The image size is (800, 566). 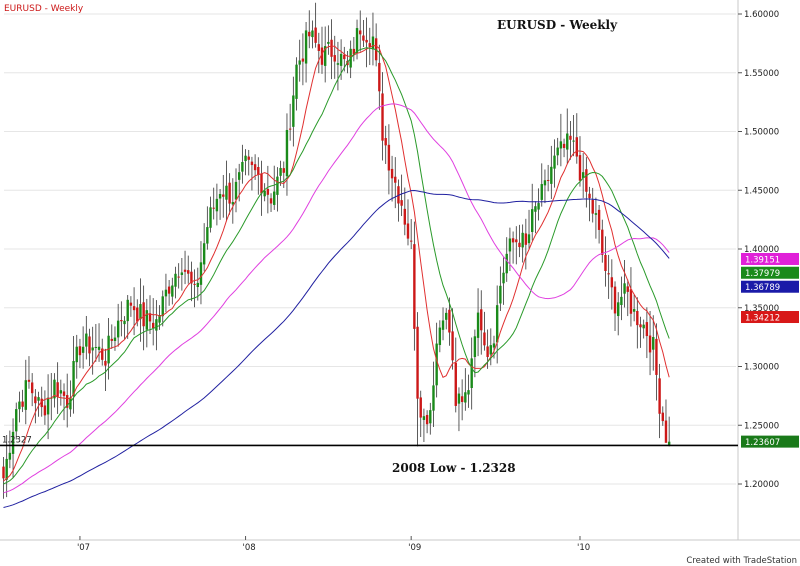 I want to click on price-tag-label: 1.34212, so click(x=762, y=319).